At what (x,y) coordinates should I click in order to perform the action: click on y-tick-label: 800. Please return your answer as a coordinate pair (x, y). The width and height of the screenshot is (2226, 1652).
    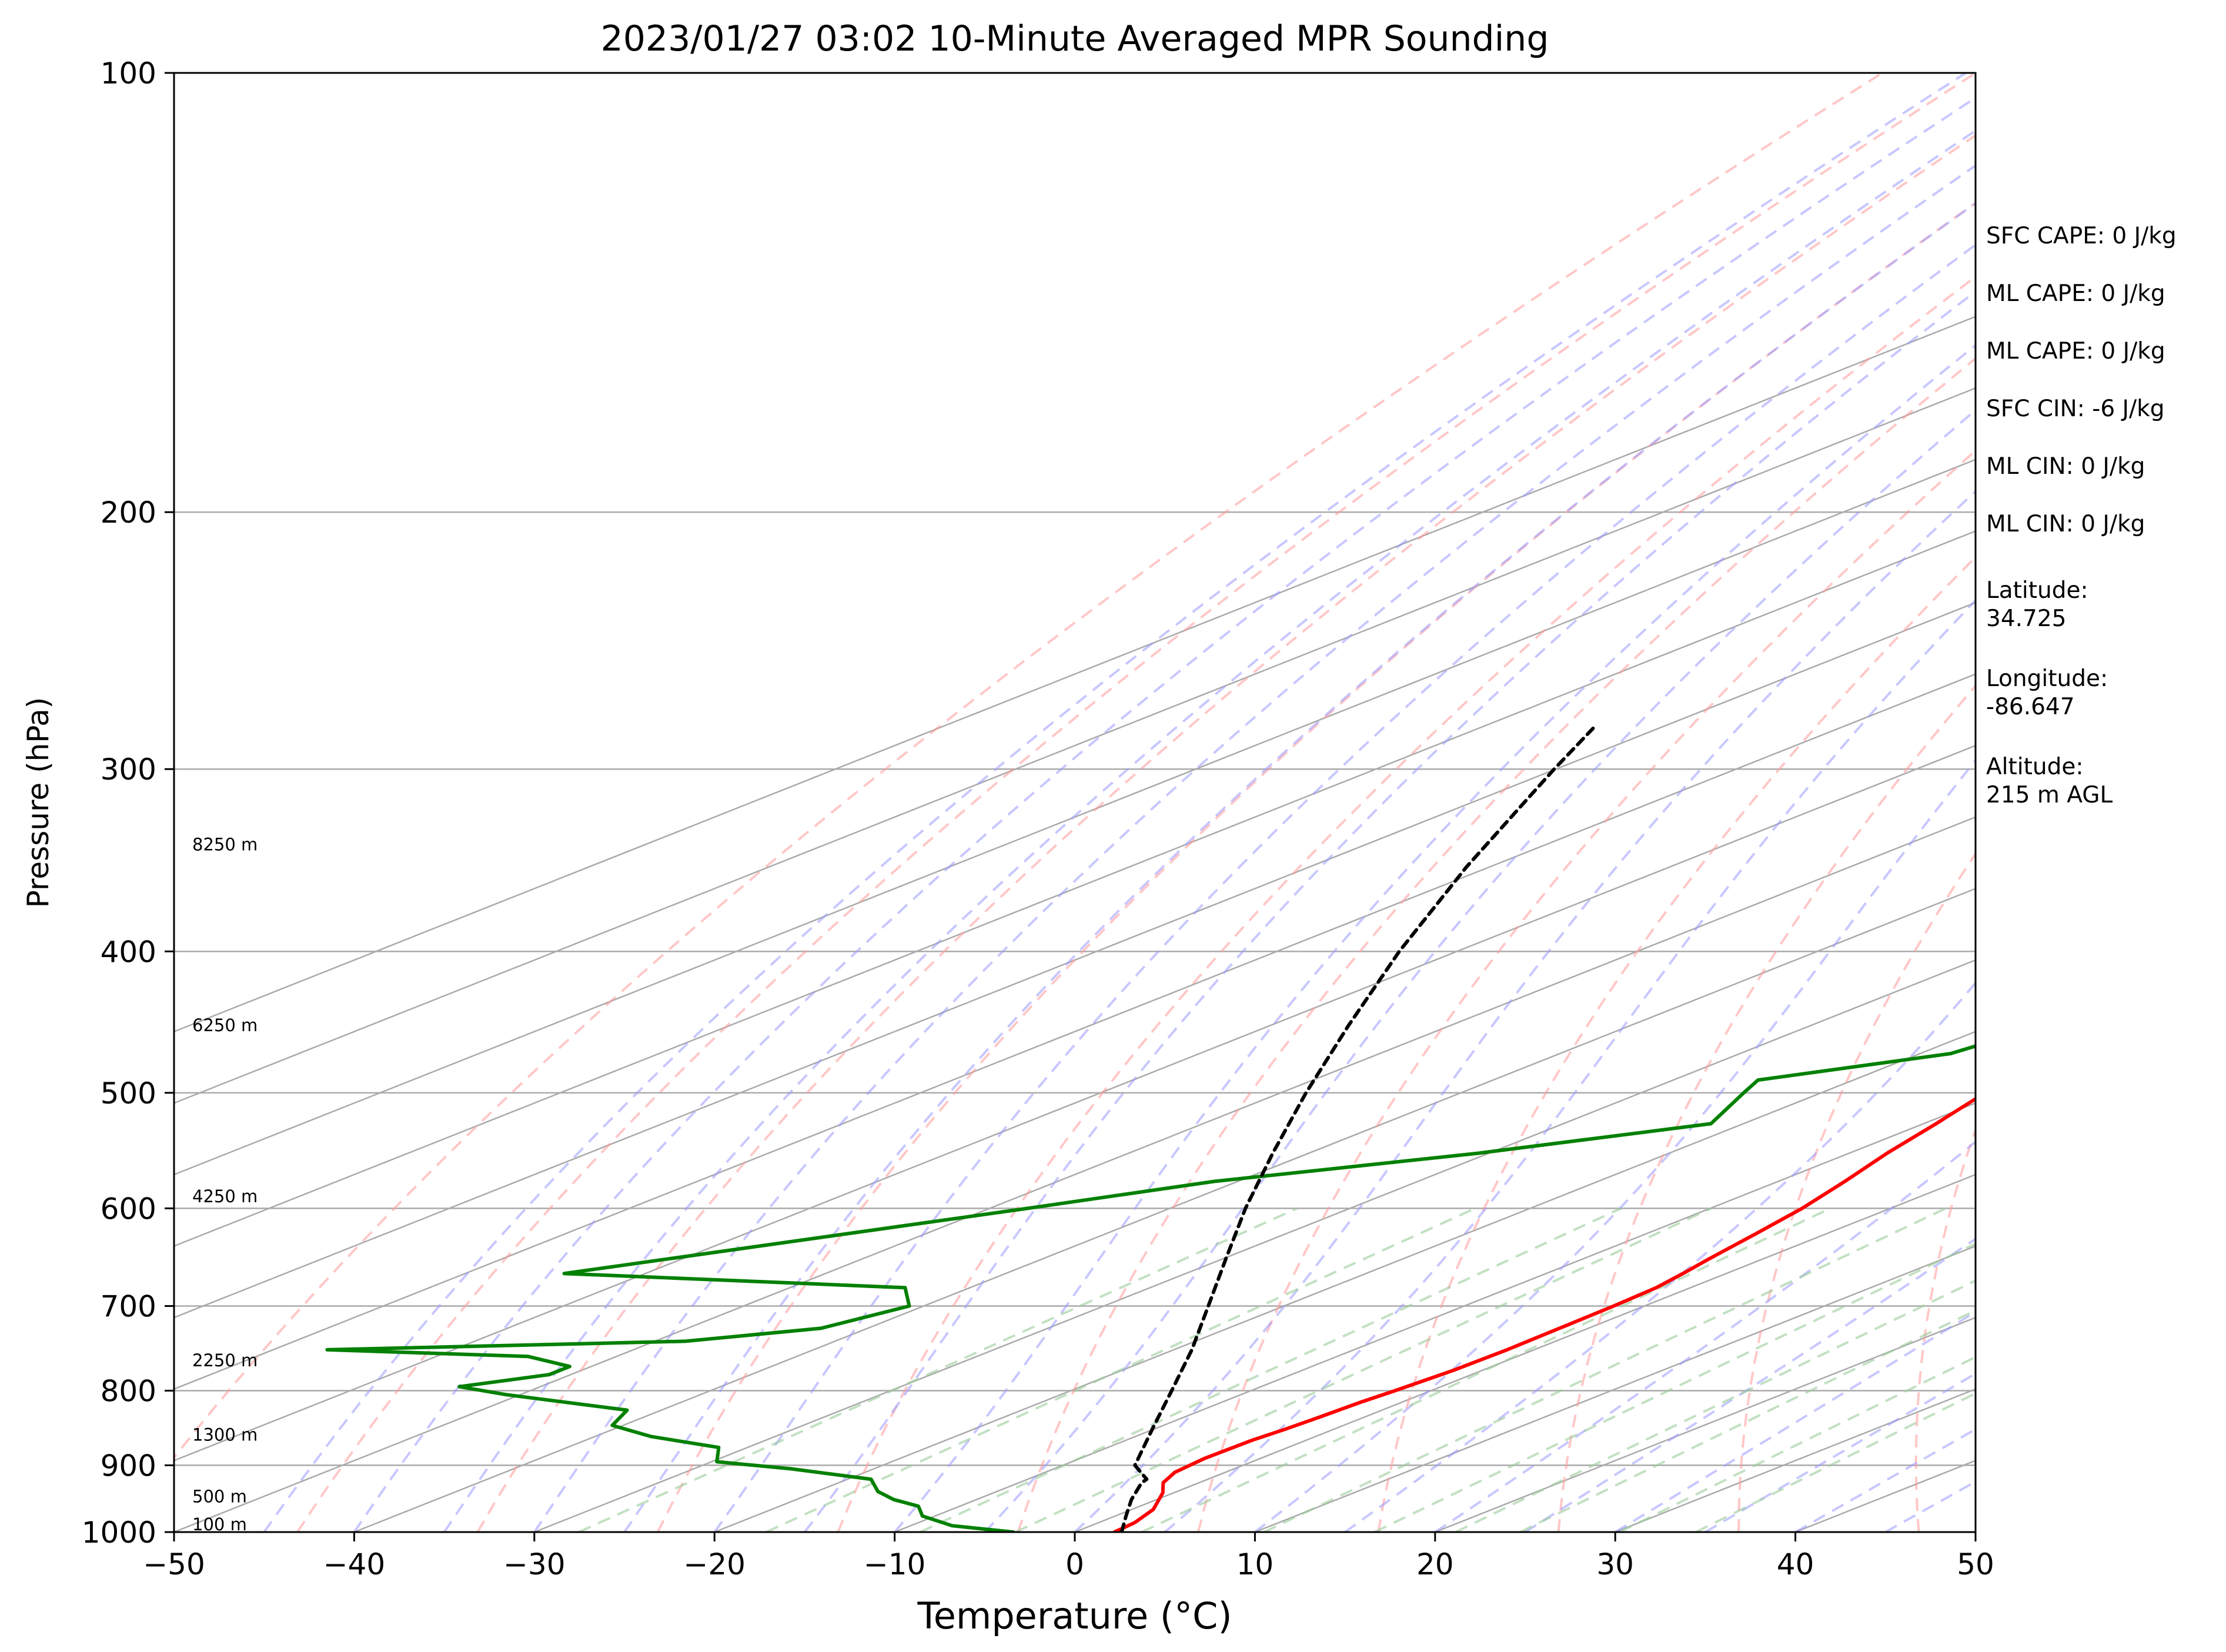
    Looking at the image, I should click on (129, 1391).